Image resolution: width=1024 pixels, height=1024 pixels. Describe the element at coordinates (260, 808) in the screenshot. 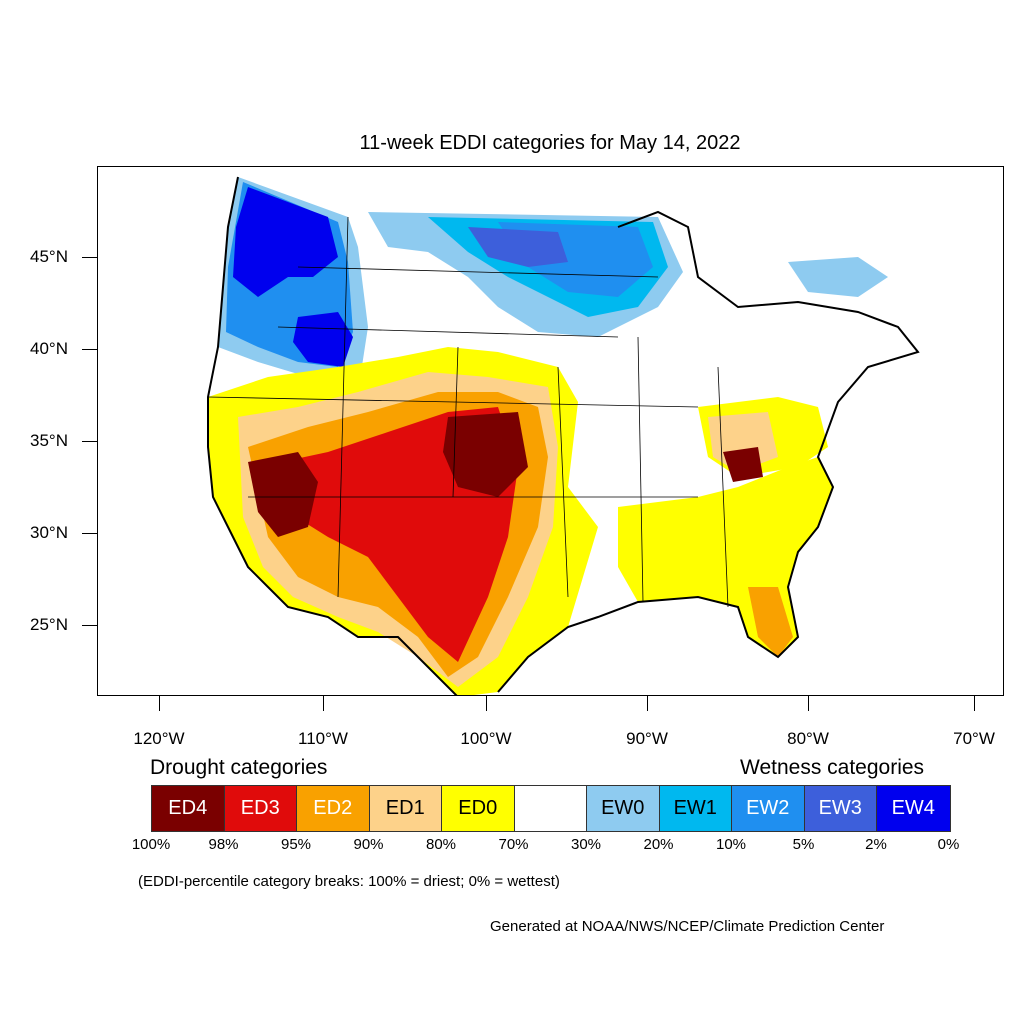

I see `legend-swatch-ed3: ED3` at that location.